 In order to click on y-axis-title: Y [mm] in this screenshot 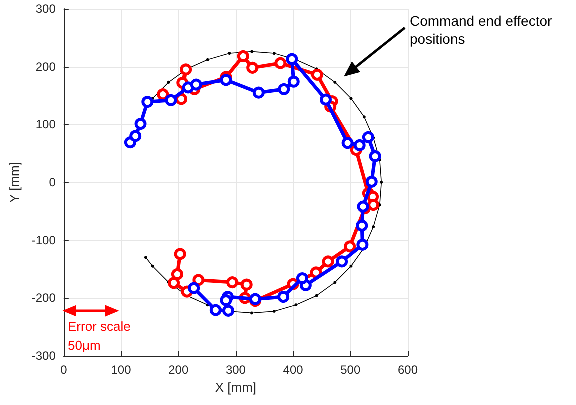, I will do `click(14, 182)`.